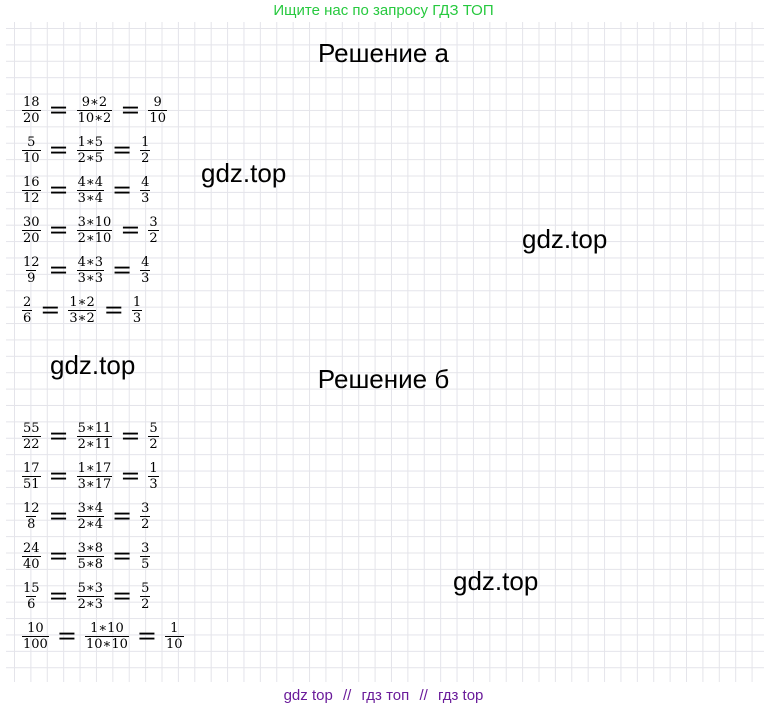  I want to click on denominator: 9, so click(31, 277).